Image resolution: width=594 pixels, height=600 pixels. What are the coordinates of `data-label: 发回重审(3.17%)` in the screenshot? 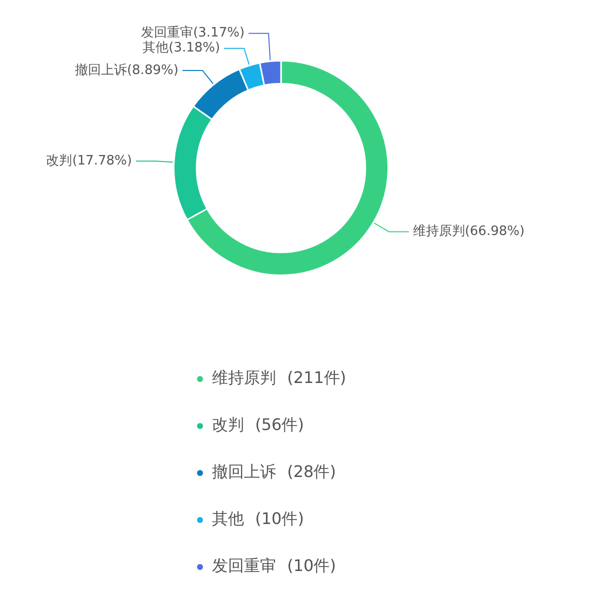 It's located at (193, 32).